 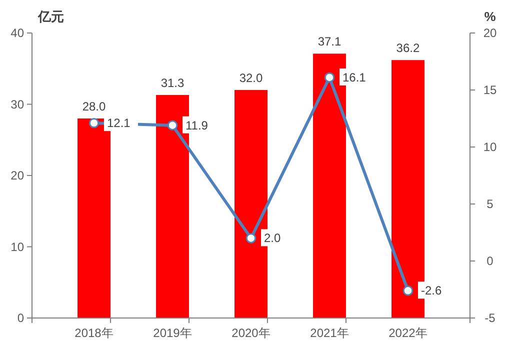 What do you see at coordinates (490, 147) in the screenshot?
I see `y2-tick-label: 10` at bounding box center [490, 147].